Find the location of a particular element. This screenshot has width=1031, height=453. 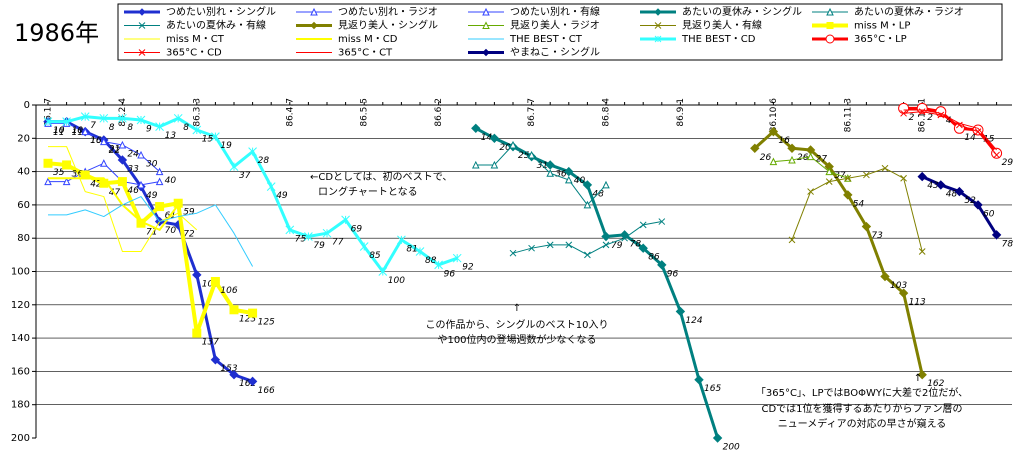

value-label: 153 is located at coordinates (228, 369).